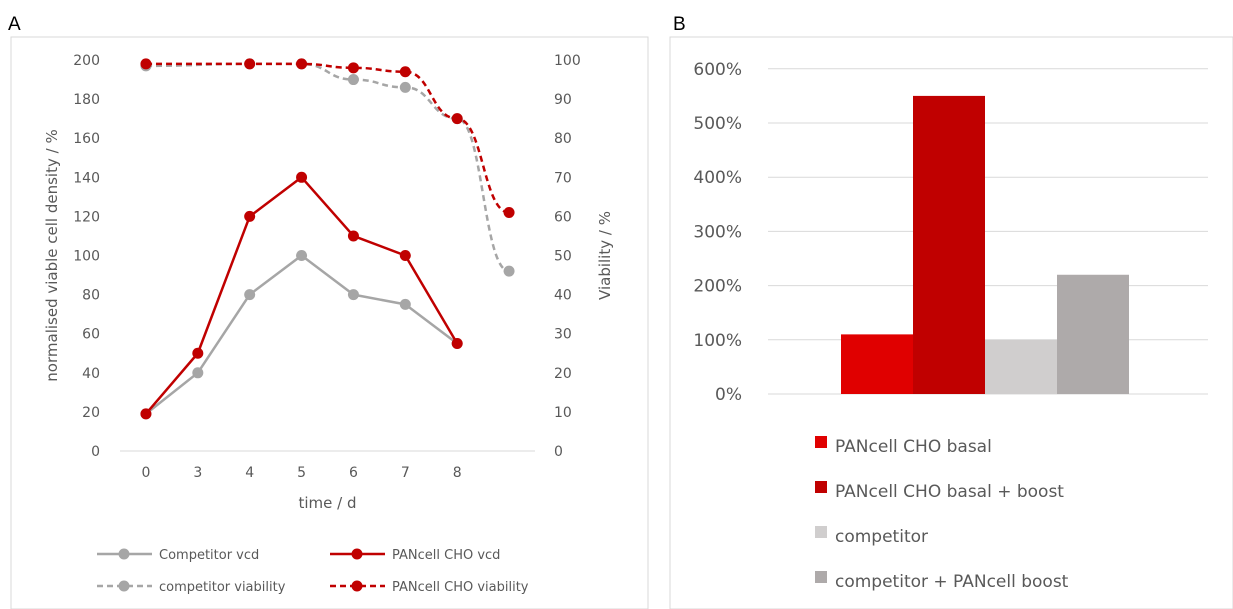  Describe the element at coordinates (717, 70) in the screenshot. I see `y-tick-label: 600%` at that location.